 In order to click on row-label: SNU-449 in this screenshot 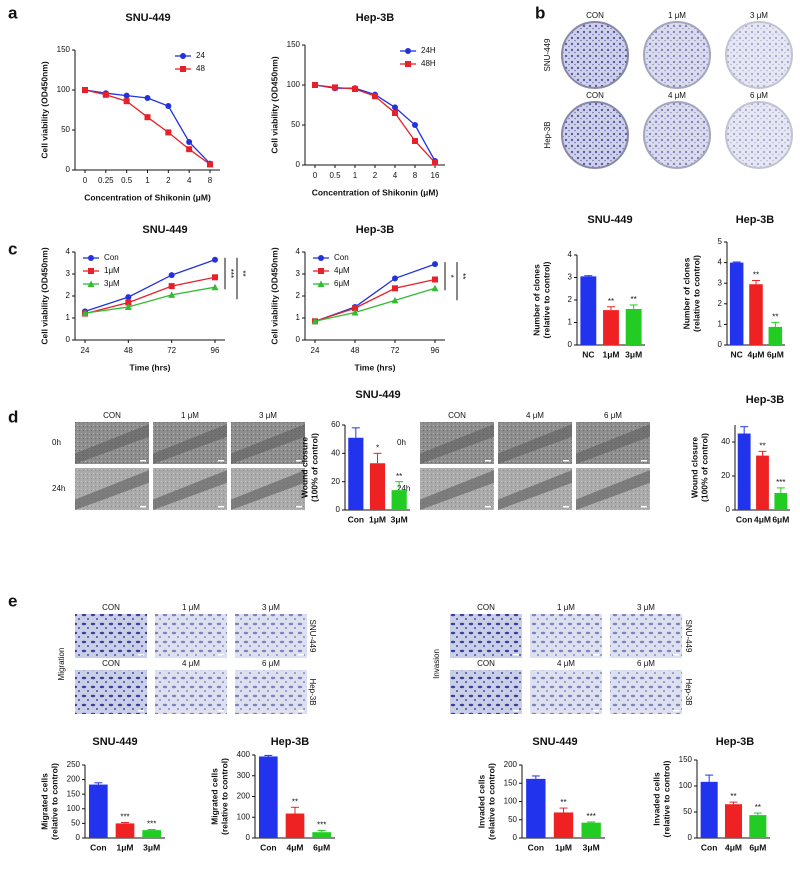, I will do `click(312, 636)`.